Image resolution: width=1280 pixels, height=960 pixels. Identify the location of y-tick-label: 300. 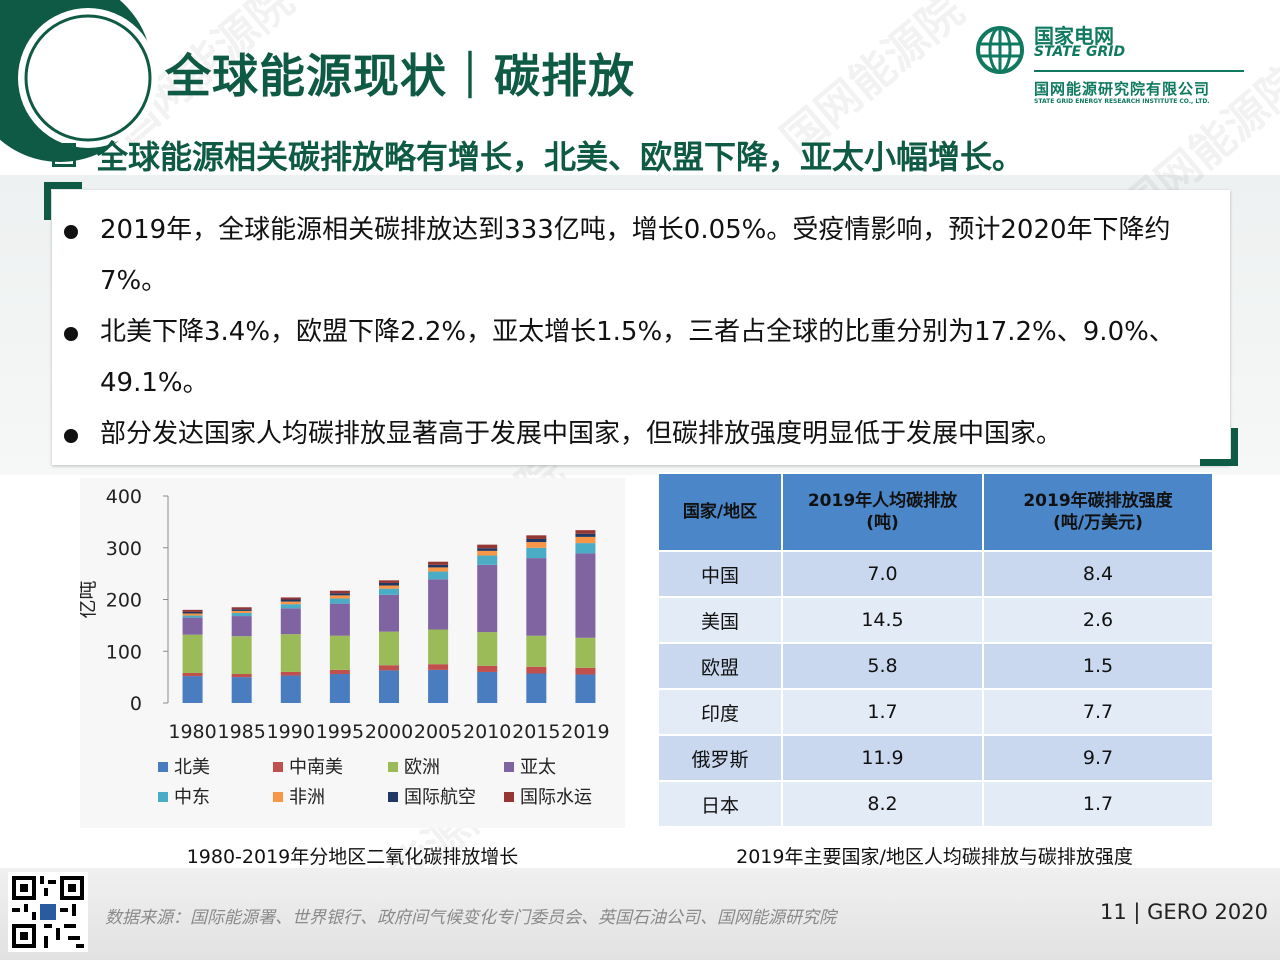
(124, 549).